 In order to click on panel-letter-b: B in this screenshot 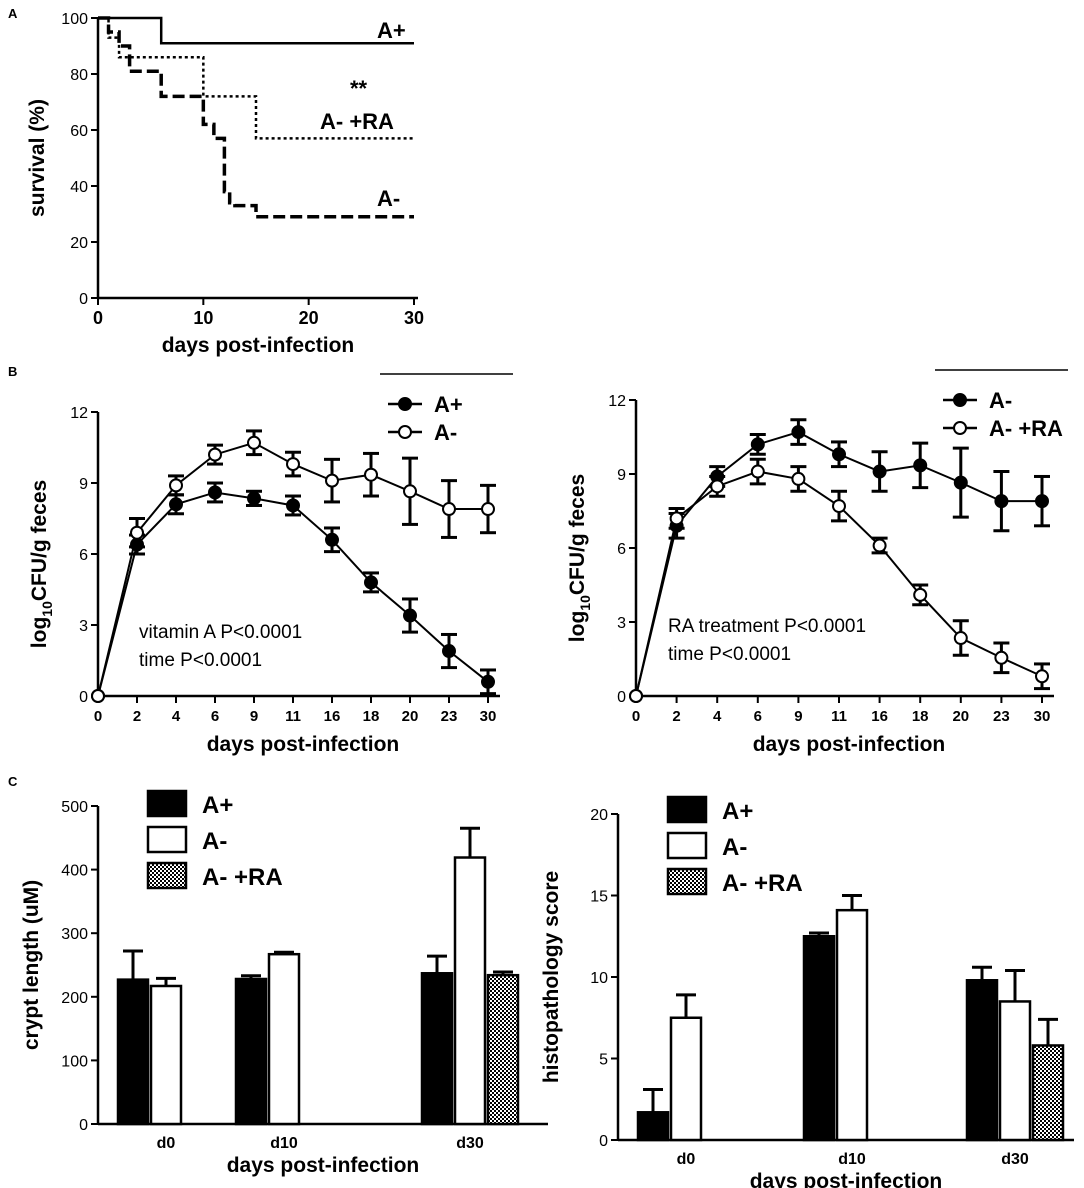, I will do `click(12, 371)`.